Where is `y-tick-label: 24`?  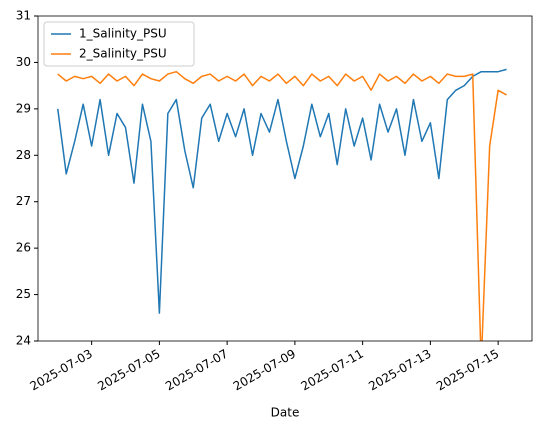
y-tick-label: 24 is located at coordinates (23, 341).